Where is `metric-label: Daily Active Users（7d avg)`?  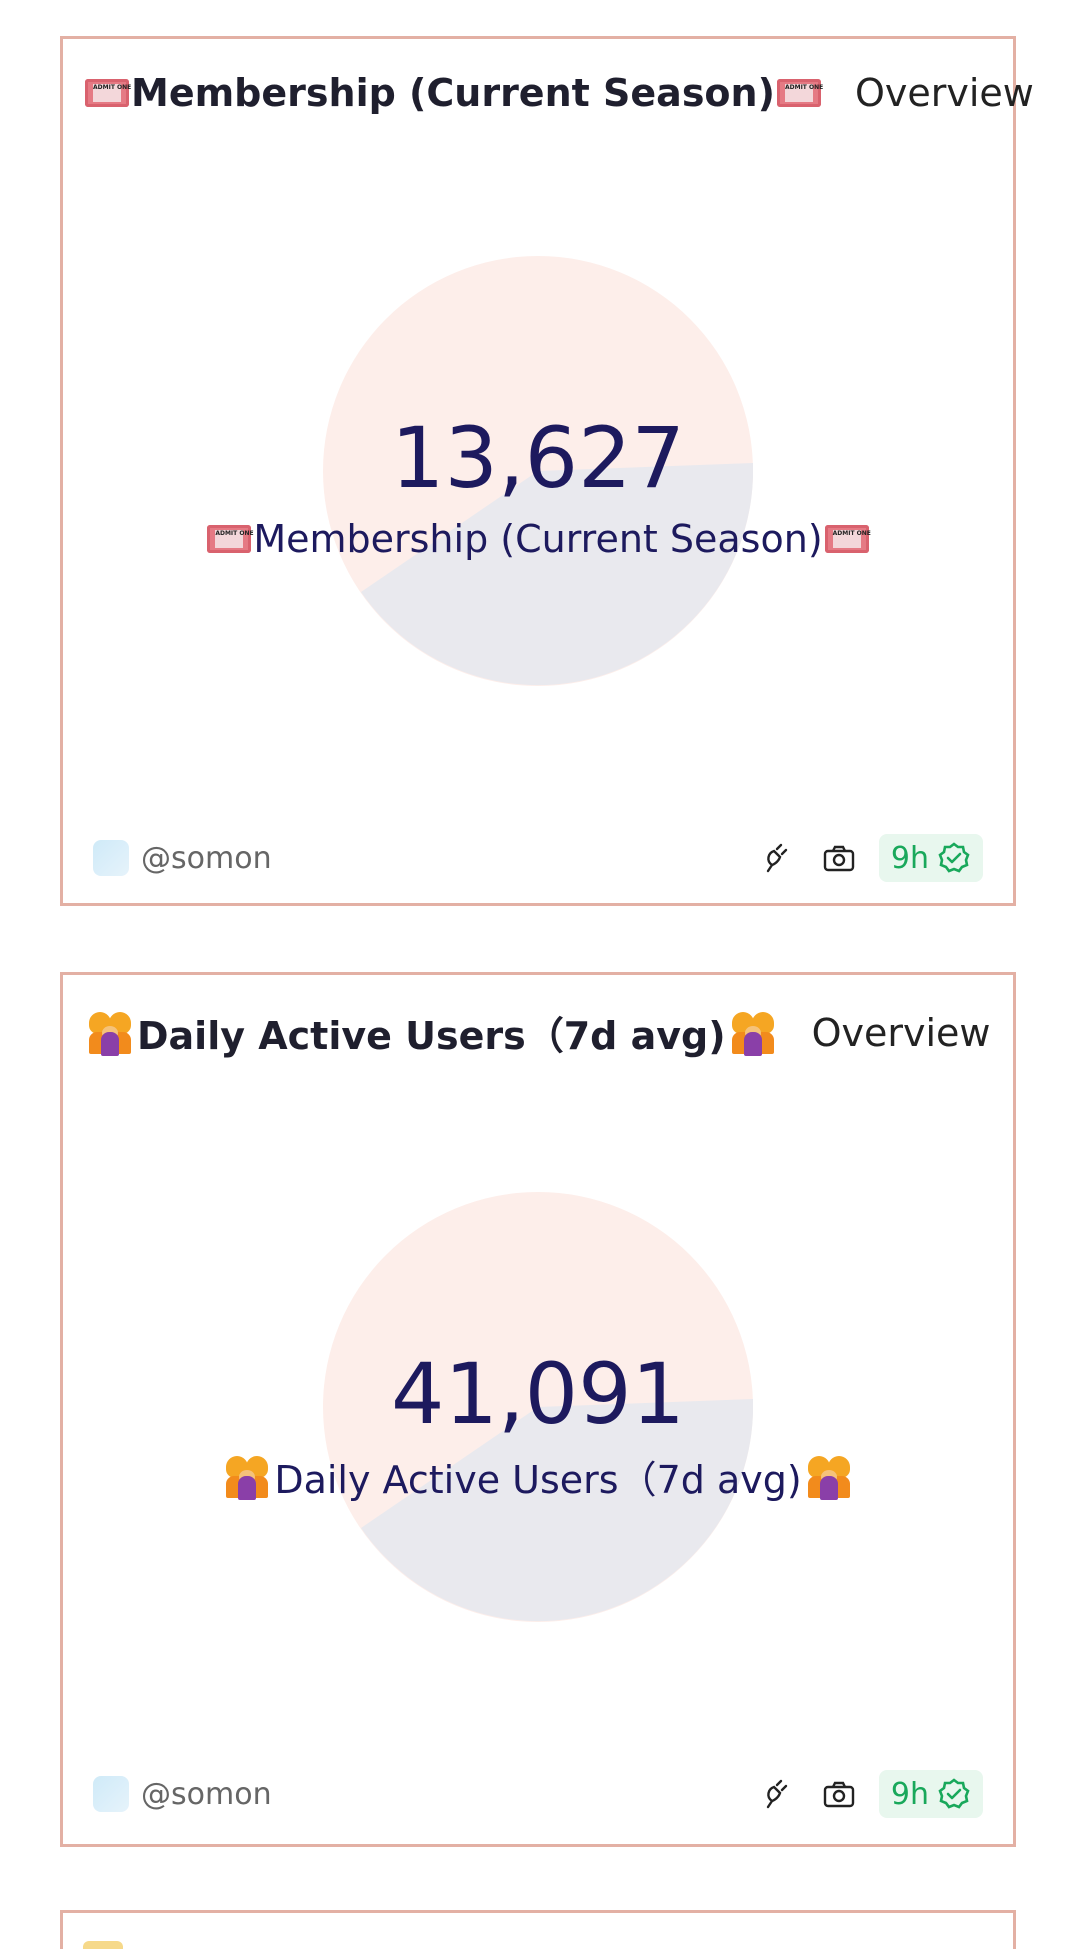
metric-label: Daily Active Users（7d avg) is located at coordinates (538, 1480).